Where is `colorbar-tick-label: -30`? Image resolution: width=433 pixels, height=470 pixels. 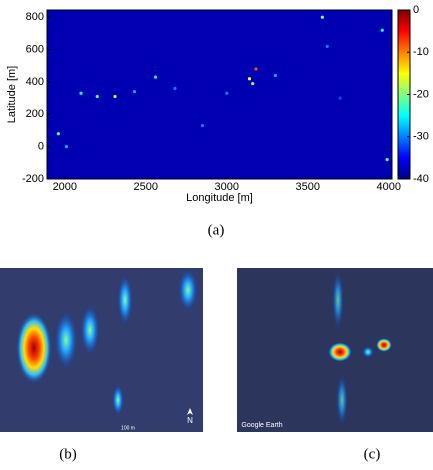 colorbar-tick-label: -30 is located at coordinates (421, 137).